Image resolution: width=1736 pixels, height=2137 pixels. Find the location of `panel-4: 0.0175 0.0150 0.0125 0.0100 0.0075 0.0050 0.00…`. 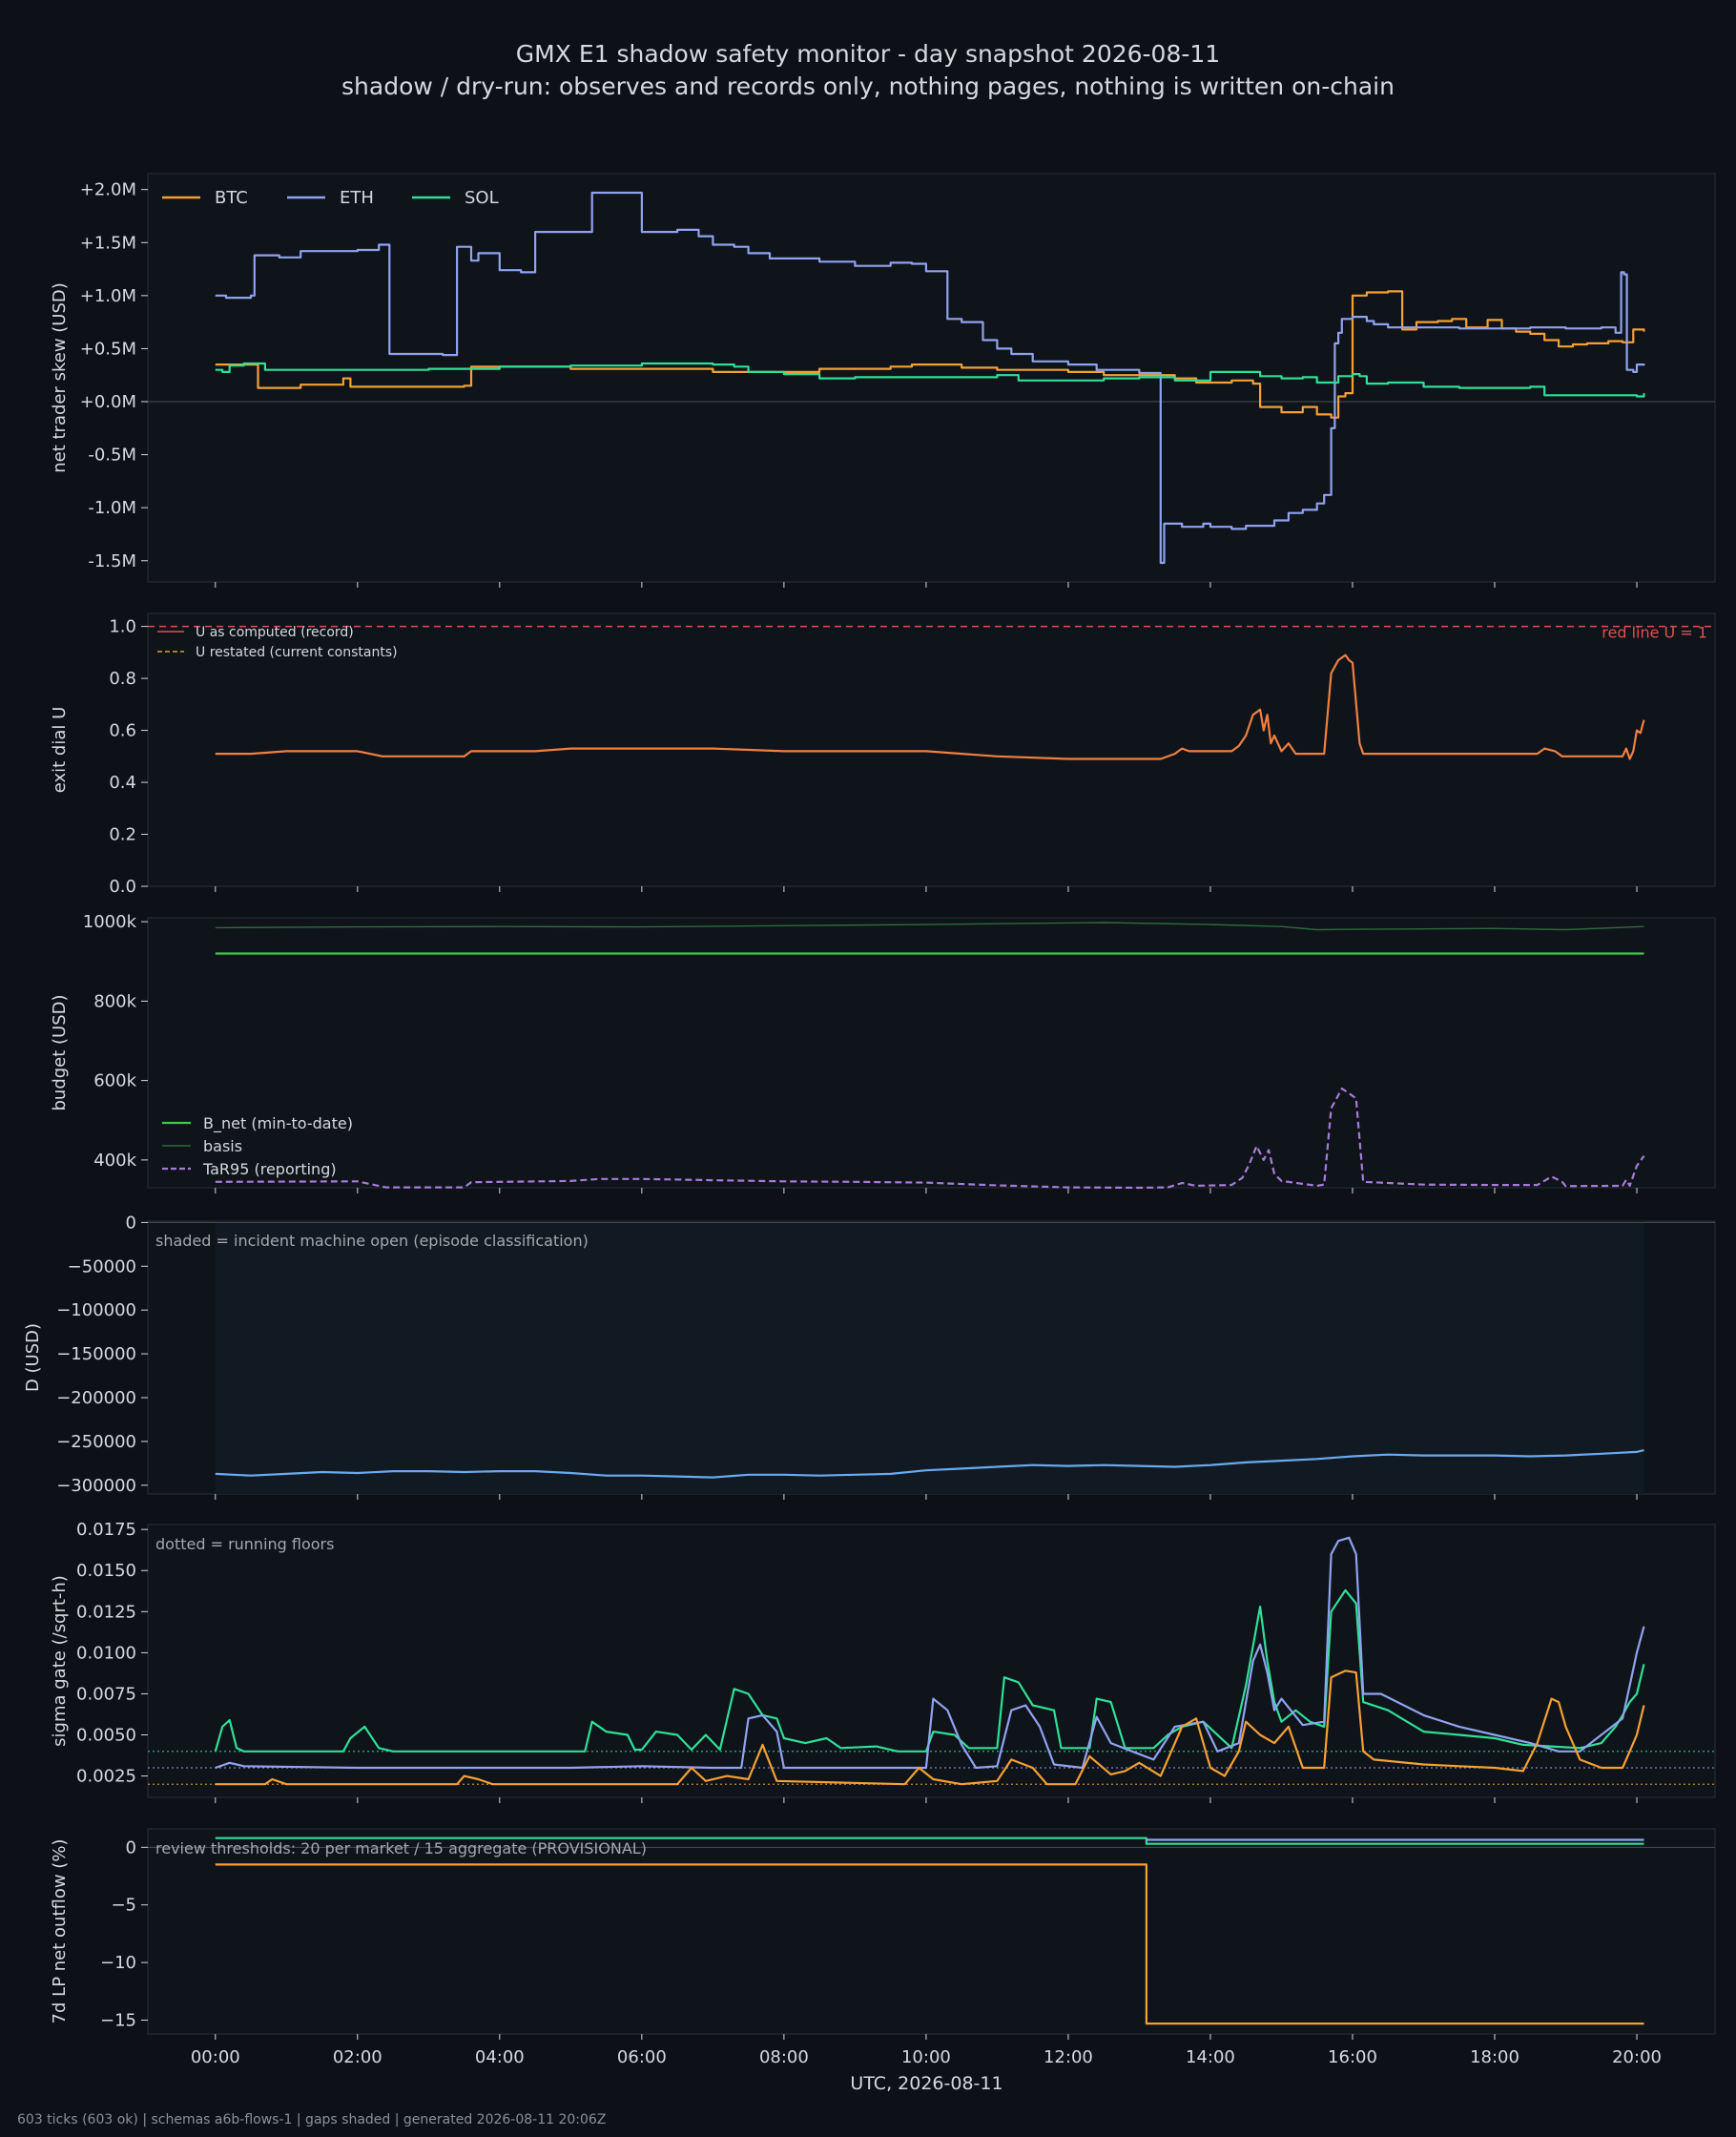

panel-4: 0.0175 0.0150 0.0125 0.0100 0.0075 0.0050 0.00… is located at coordinates (883, 1661).